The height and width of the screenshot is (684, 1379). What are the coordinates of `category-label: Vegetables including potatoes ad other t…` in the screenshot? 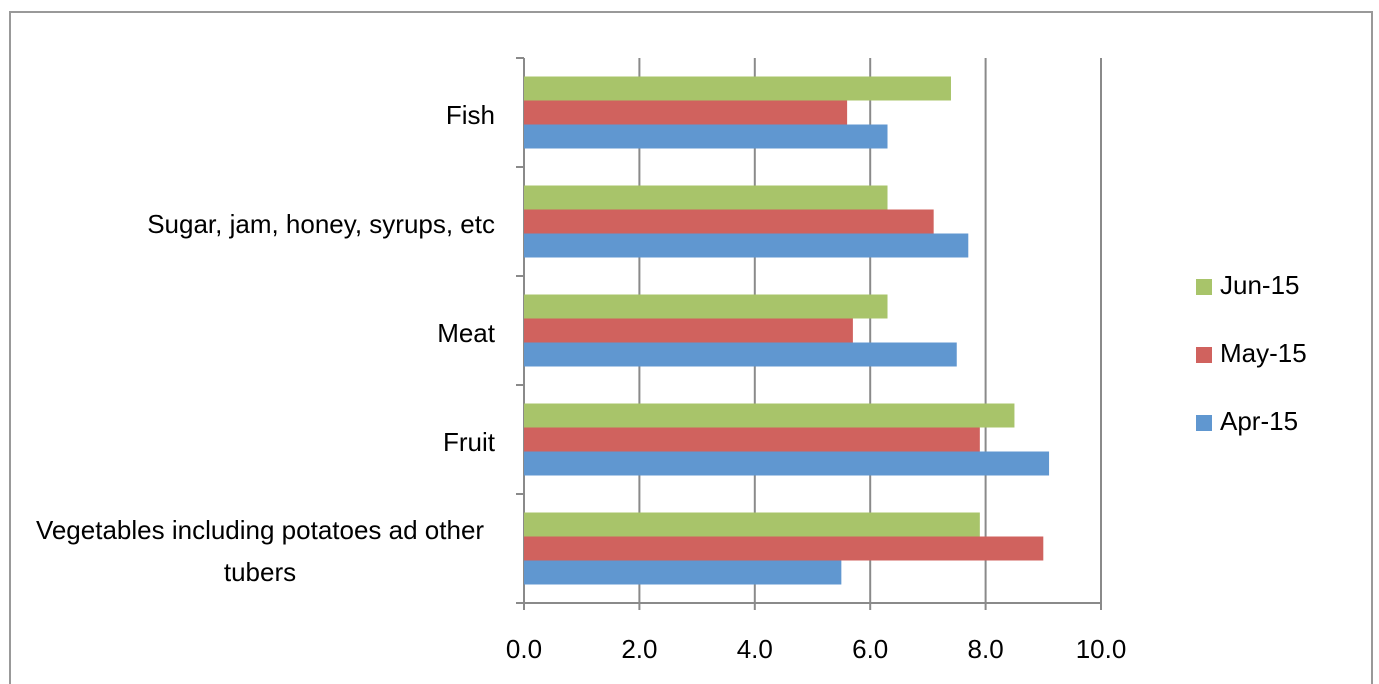 It's located at (260, 550).